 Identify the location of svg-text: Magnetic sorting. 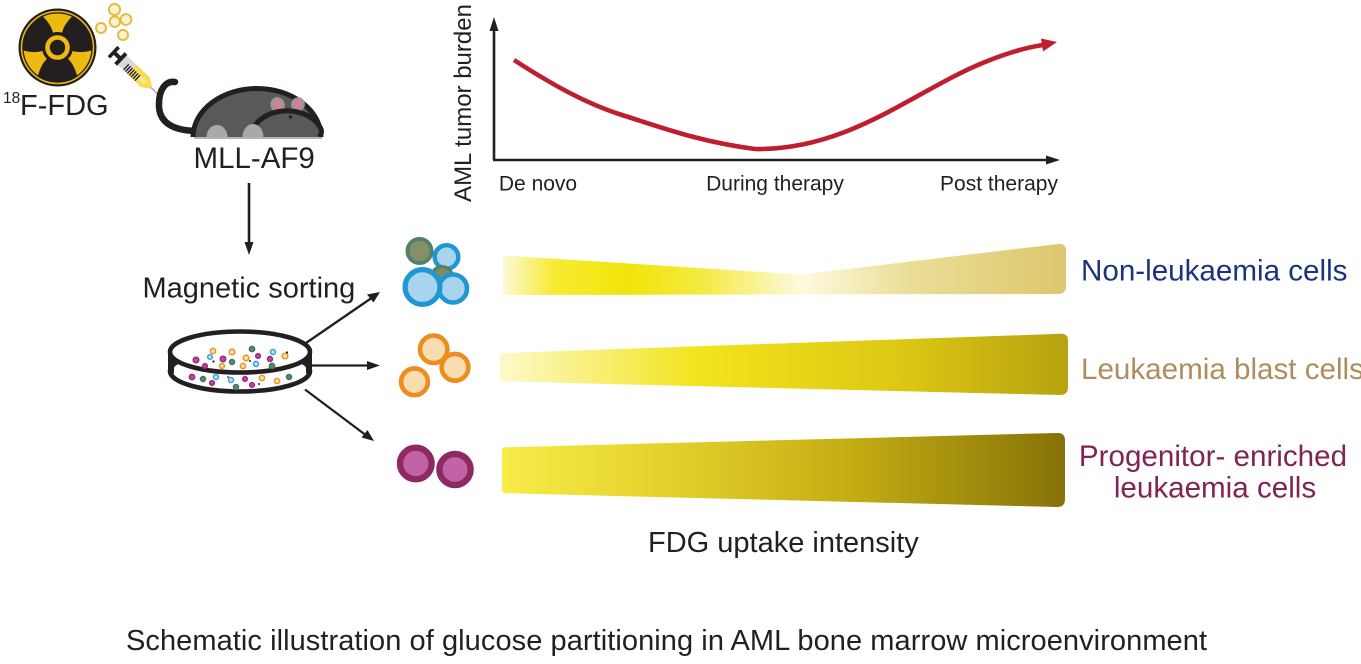
(249, 289).